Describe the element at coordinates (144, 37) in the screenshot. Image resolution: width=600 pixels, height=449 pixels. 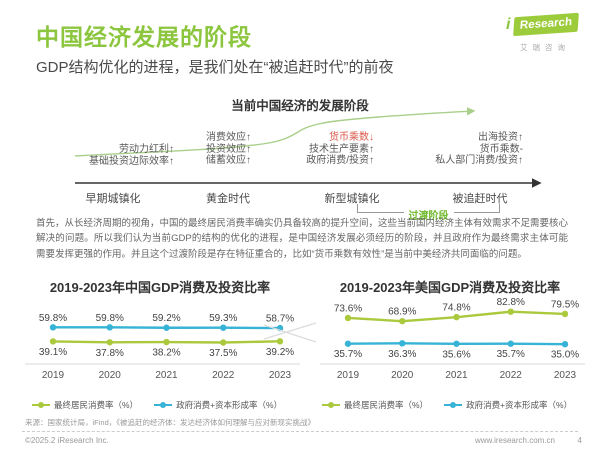
I see `page-title: 中国经济发展的阶段` at that location.